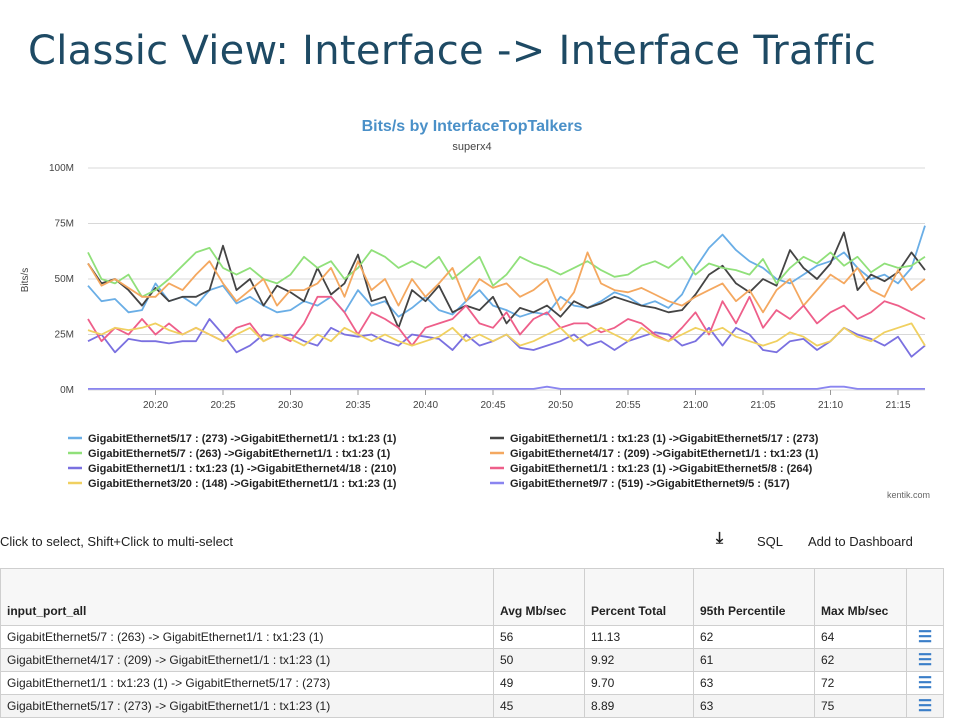  What do you see at coordinates (830, 405) in the screenshot?
I see `x-tick-label: 21:10` at bounding box center [830, 405].